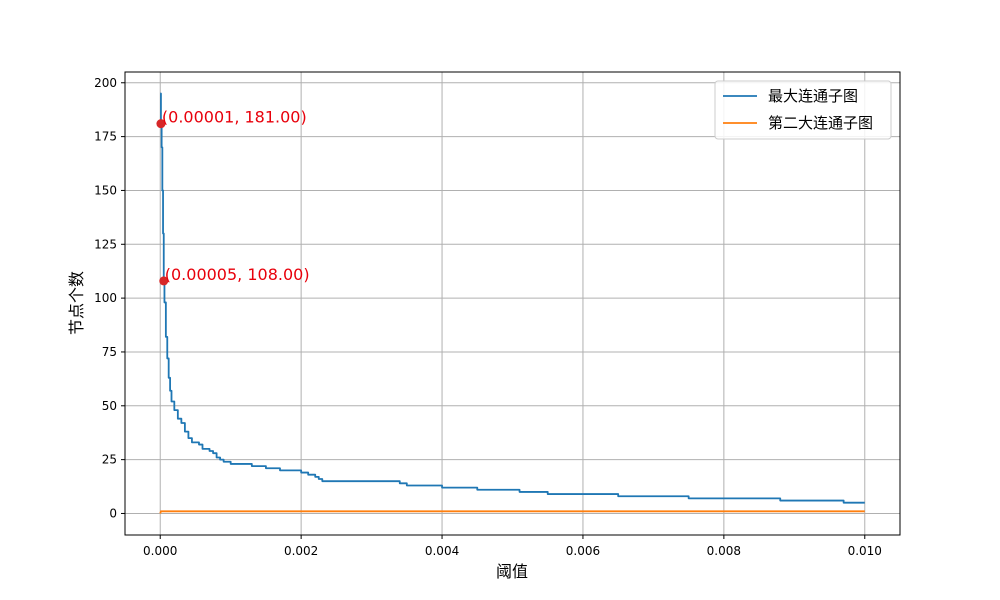 The image size is (1000, 600). I want to click on y-tick-label: 175, so click(105, 137).